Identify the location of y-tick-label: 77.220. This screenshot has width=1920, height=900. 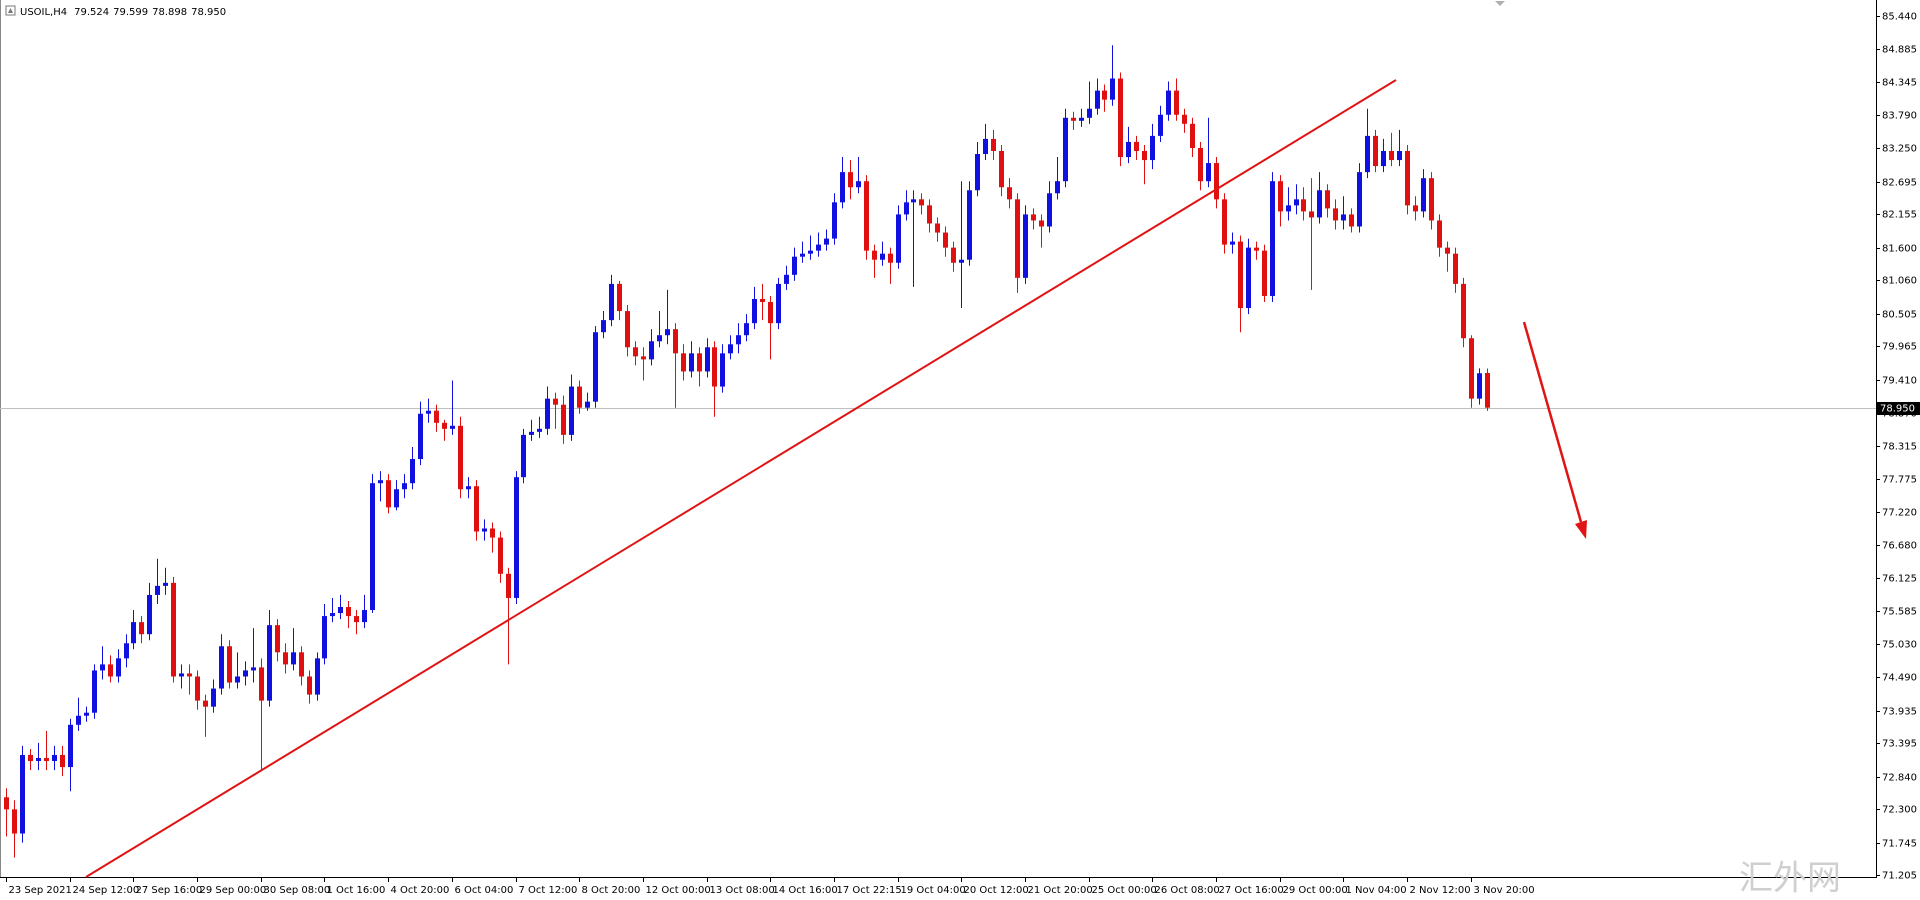
(1899, 513).